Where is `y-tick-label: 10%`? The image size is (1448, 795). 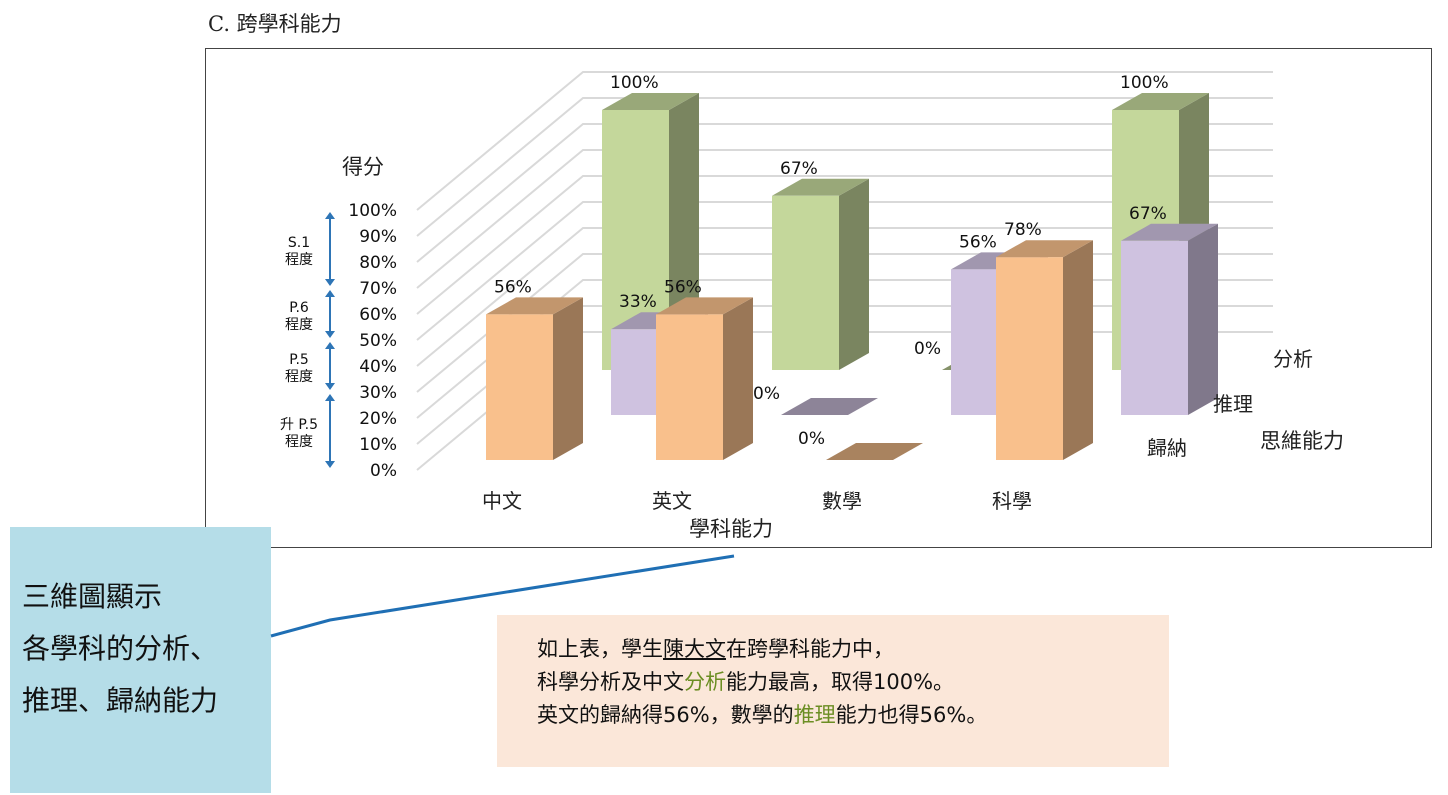
y-tick-label: 10% is located at coordinates (378, 445).